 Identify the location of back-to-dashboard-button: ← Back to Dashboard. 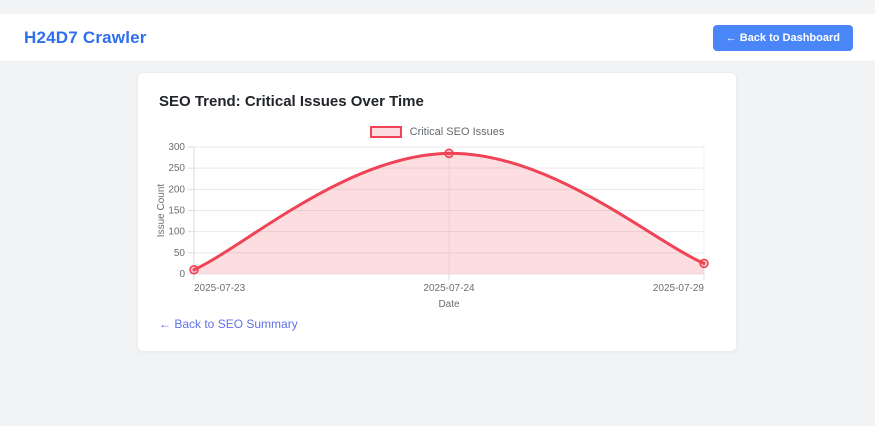
(782, 37).